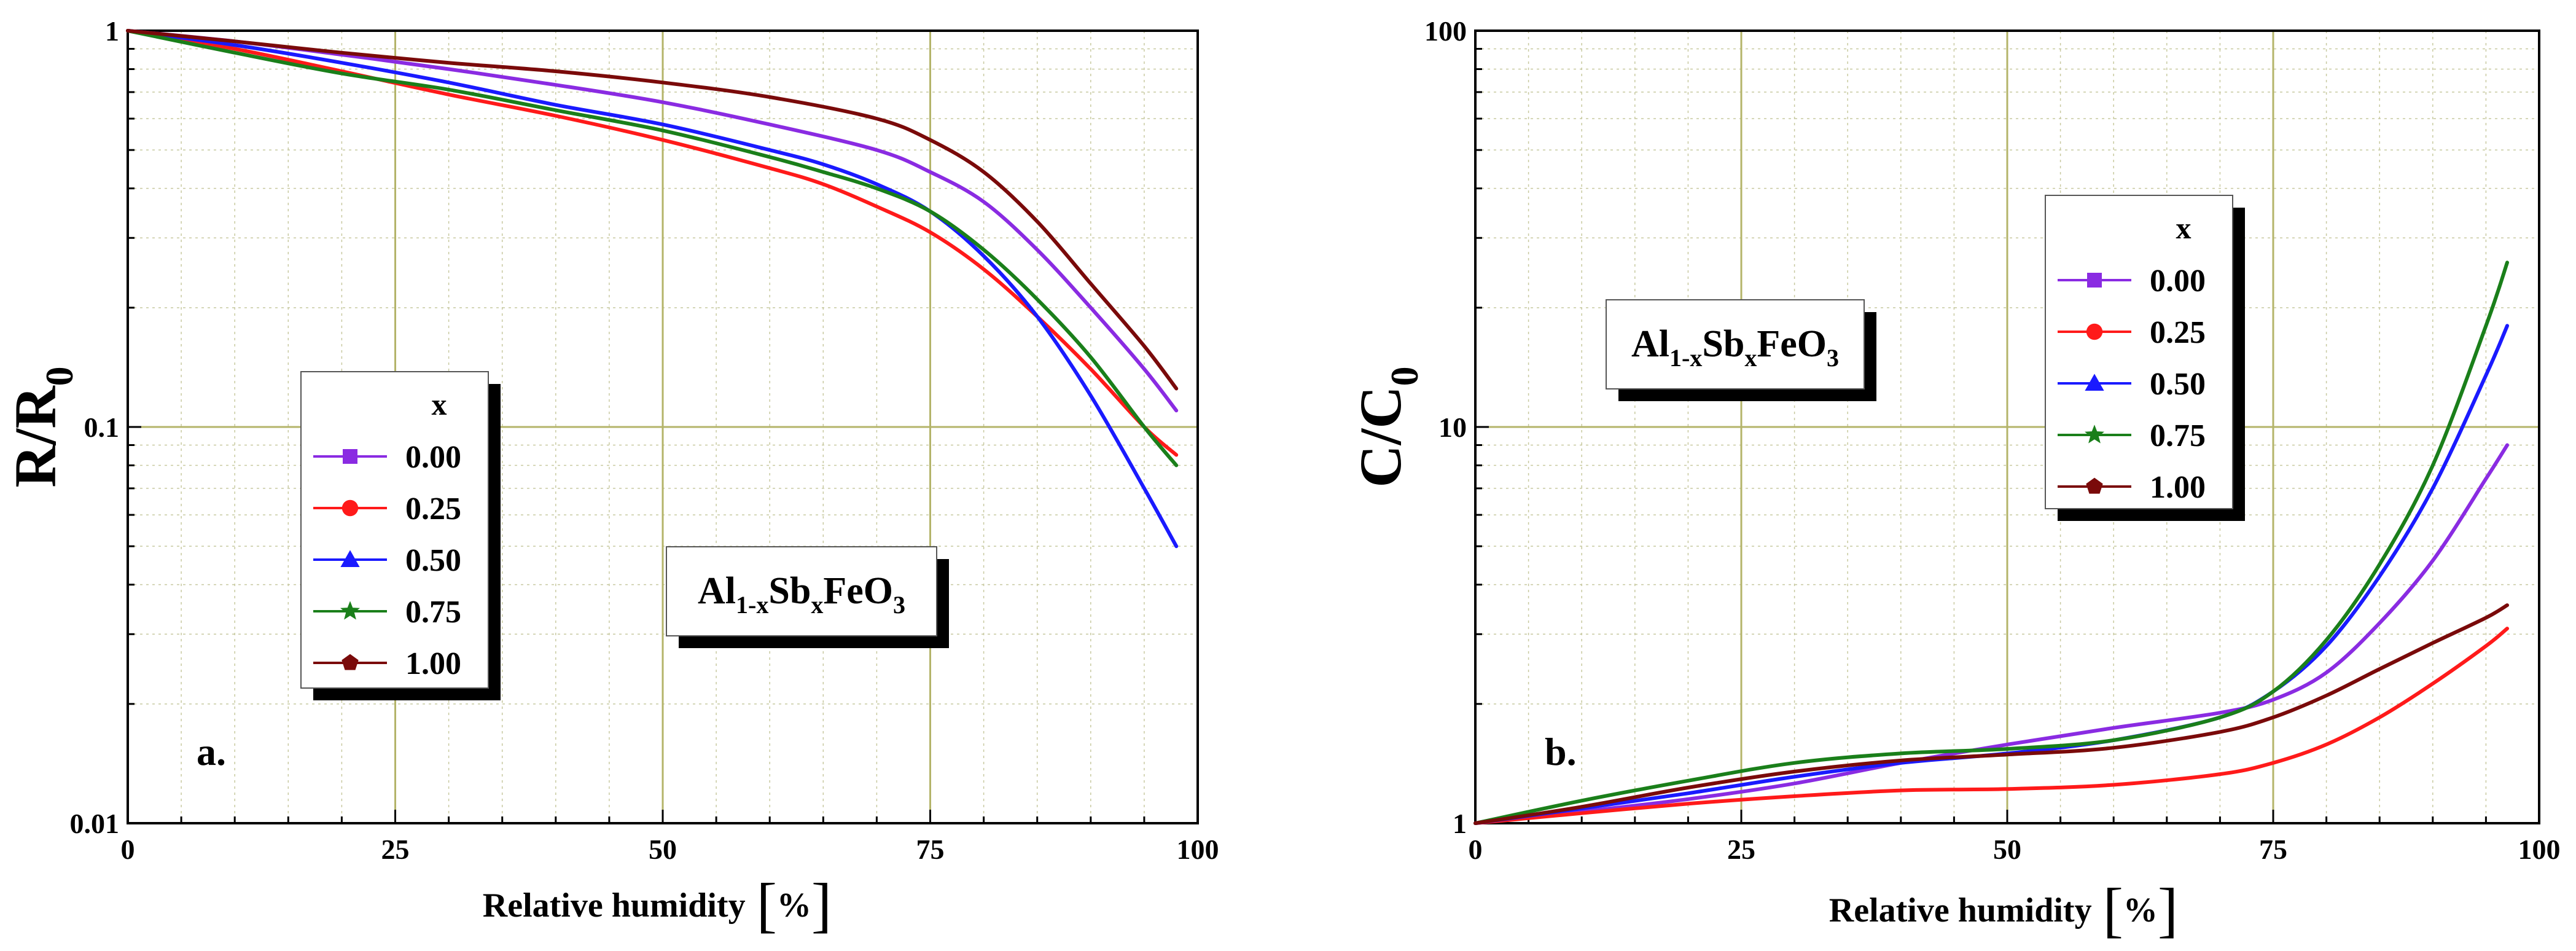  Describe the element at coordinates (350, 610) in the screenshot. I see `legend-marker-star` at that location.